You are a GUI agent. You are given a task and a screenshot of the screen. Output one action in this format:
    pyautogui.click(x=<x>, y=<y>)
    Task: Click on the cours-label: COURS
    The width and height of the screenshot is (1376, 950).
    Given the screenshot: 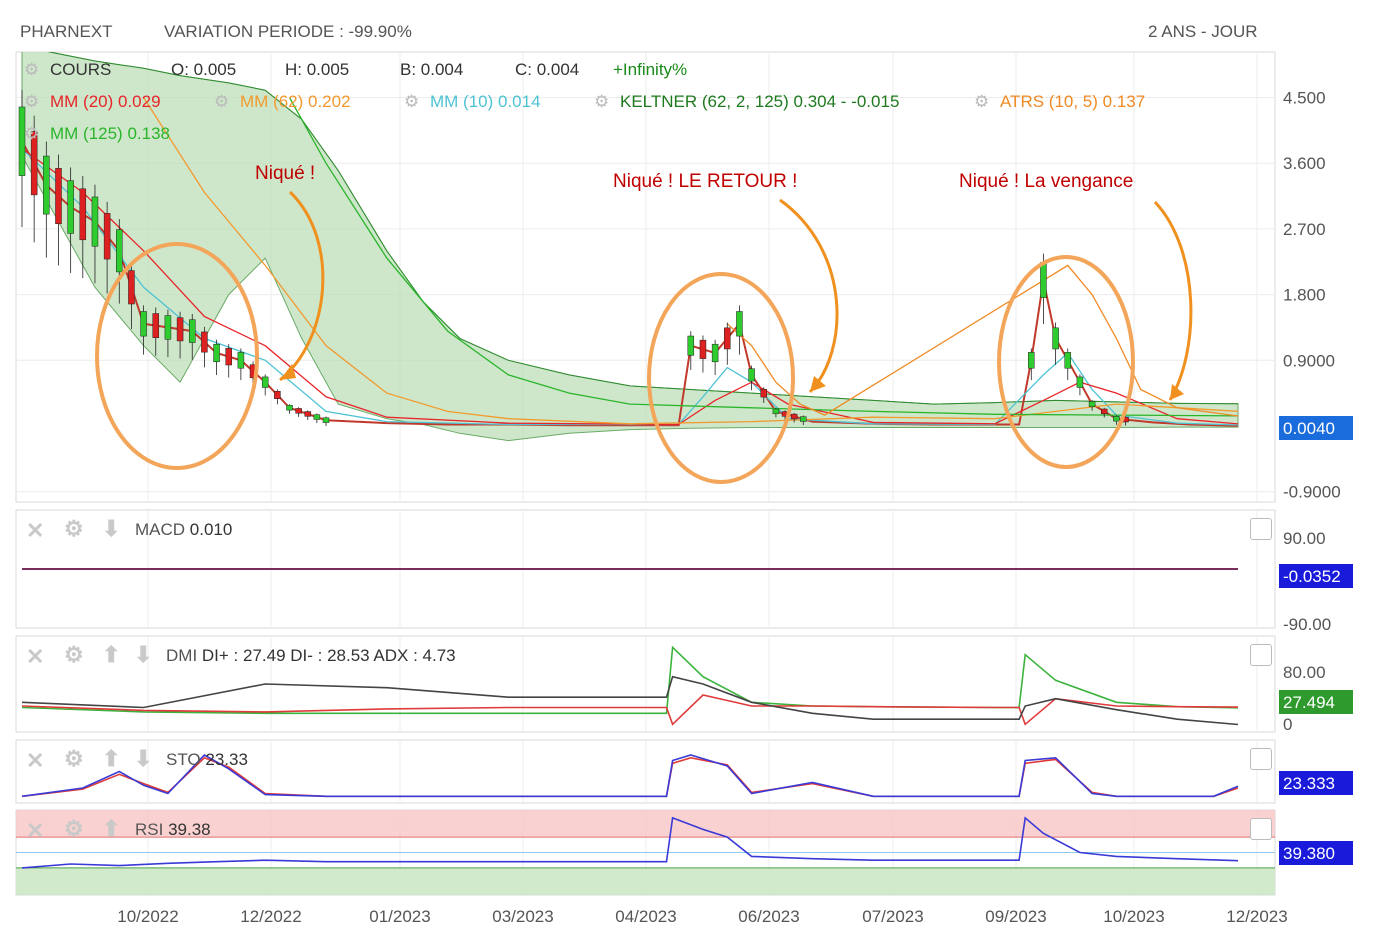 What is the action you would take?
    pyautogui.click(x=80, y=69)
    